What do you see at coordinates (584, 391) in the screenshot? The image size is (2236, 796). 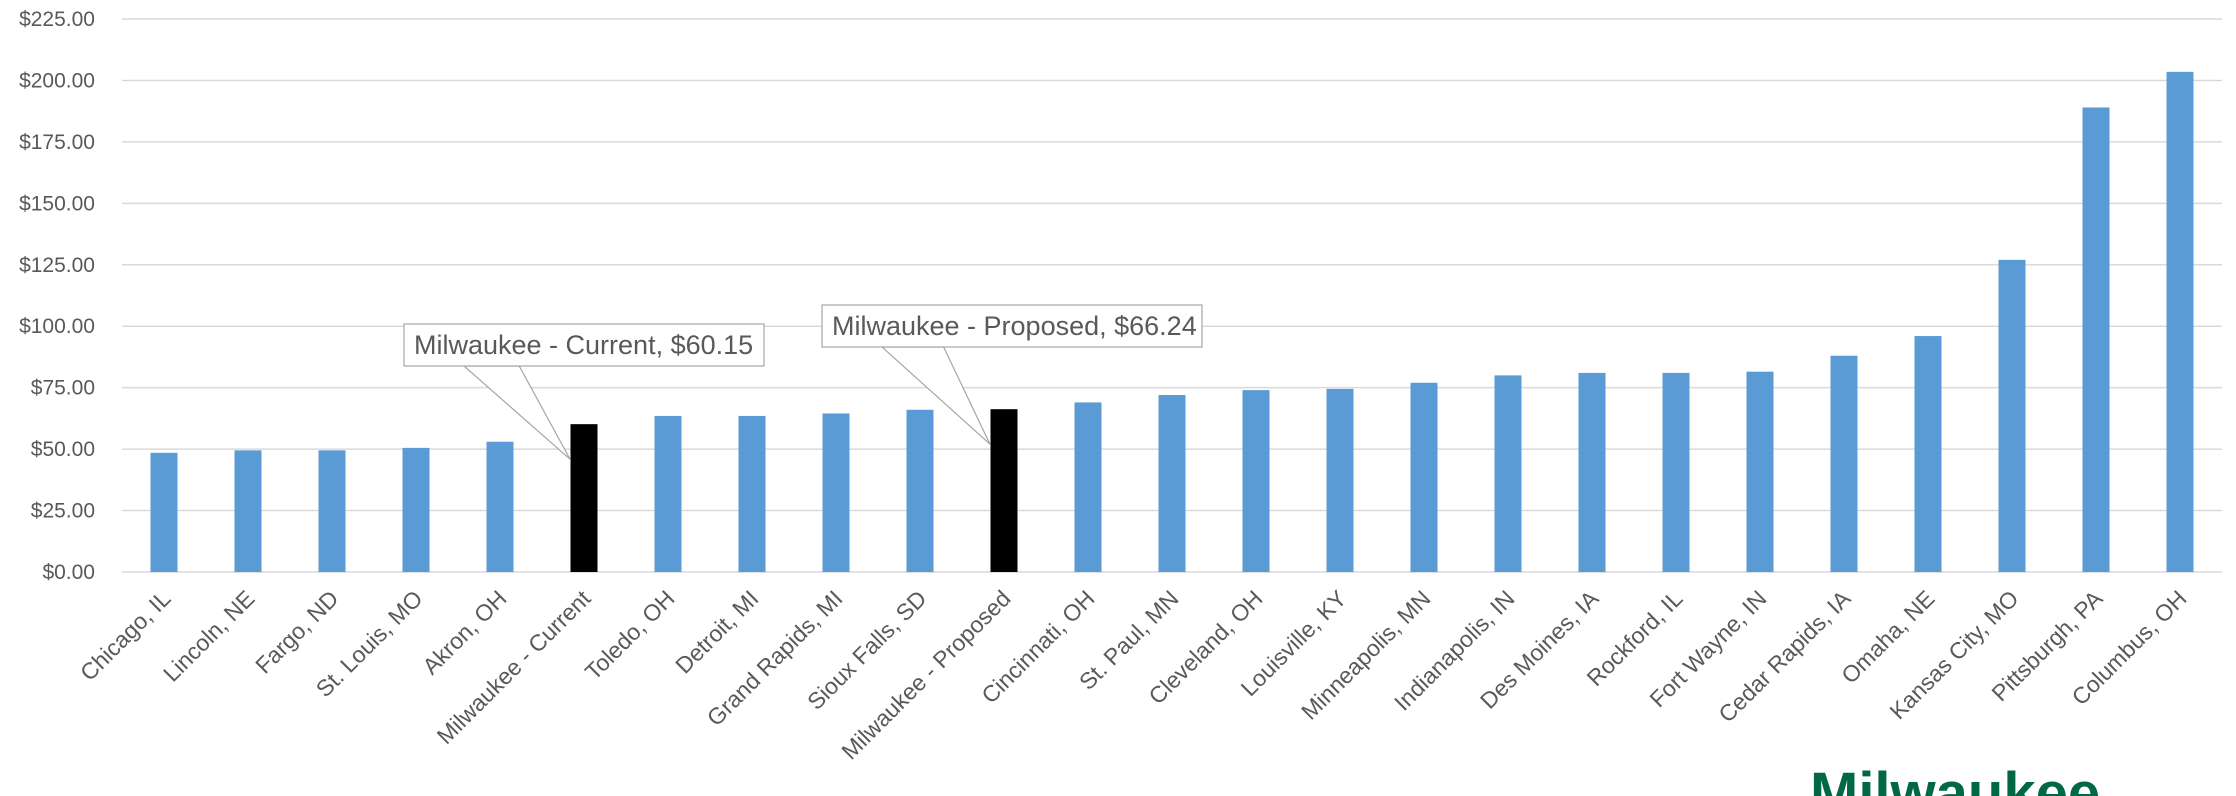 I see `callout: Milwaukee - Current, $60.15` at bounding box center [584, 391].